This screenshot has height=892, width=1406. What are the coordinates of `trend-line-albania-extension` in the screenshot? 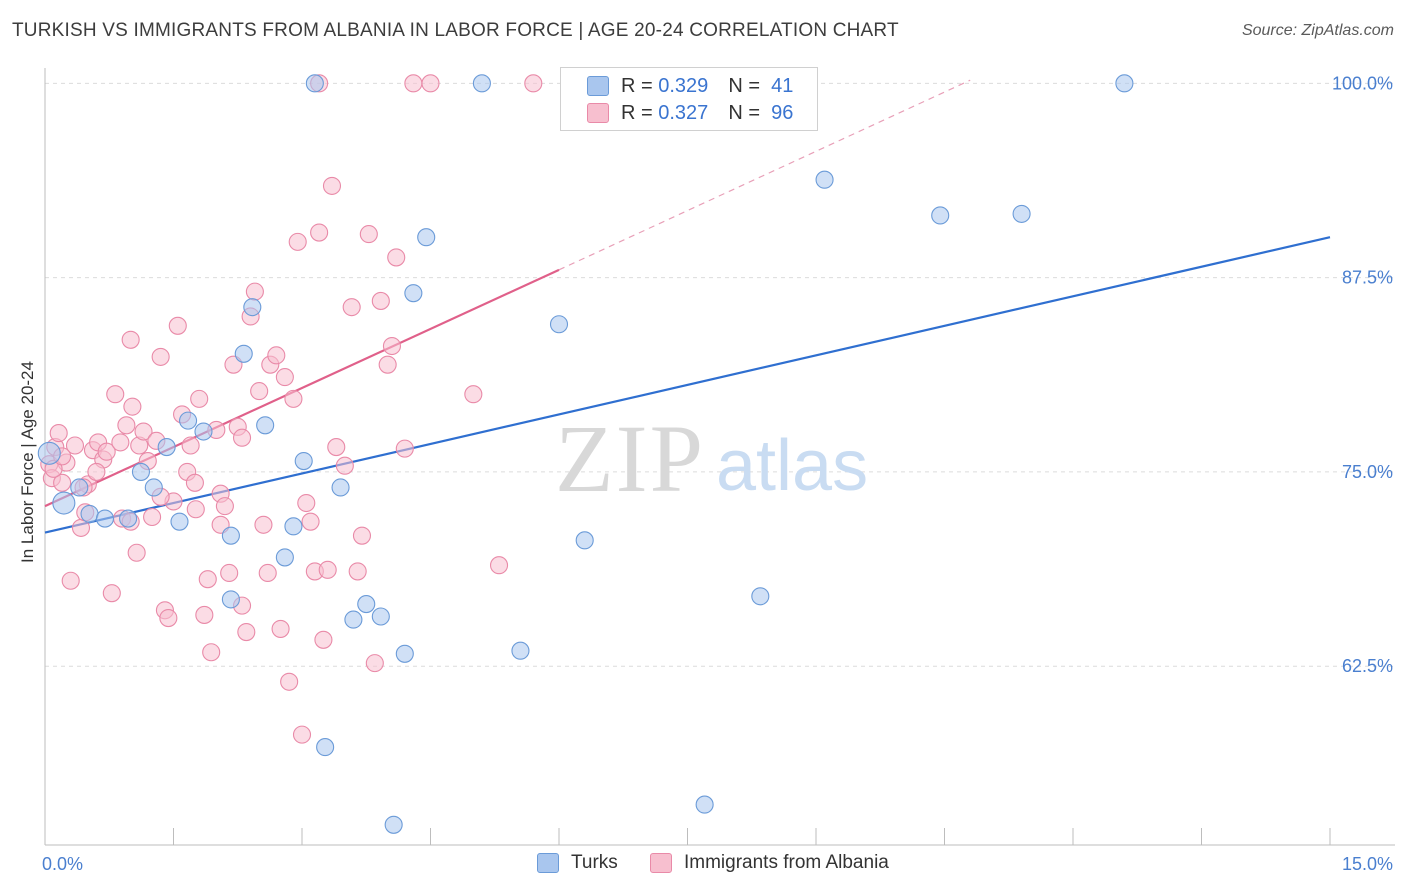 It's located at (764, 175).